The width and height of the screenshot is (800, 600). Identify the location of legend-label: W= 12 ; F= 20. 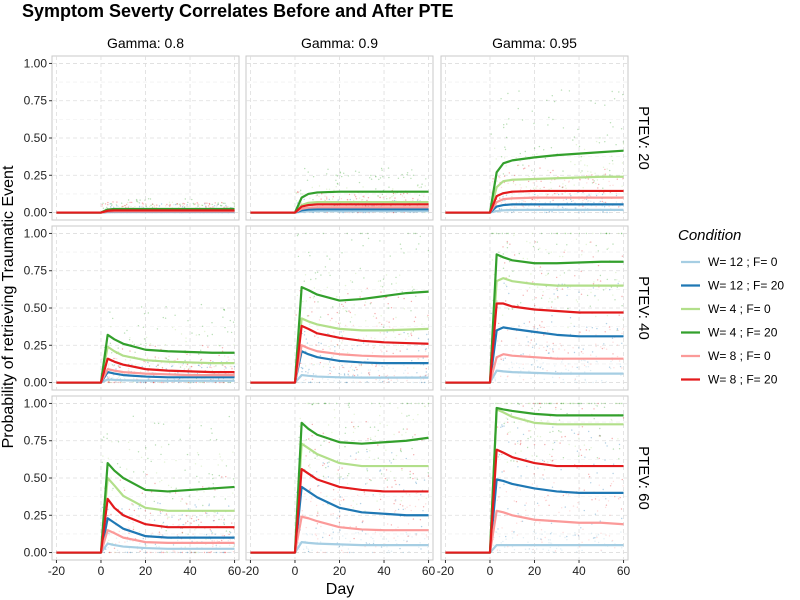
(746, 286).